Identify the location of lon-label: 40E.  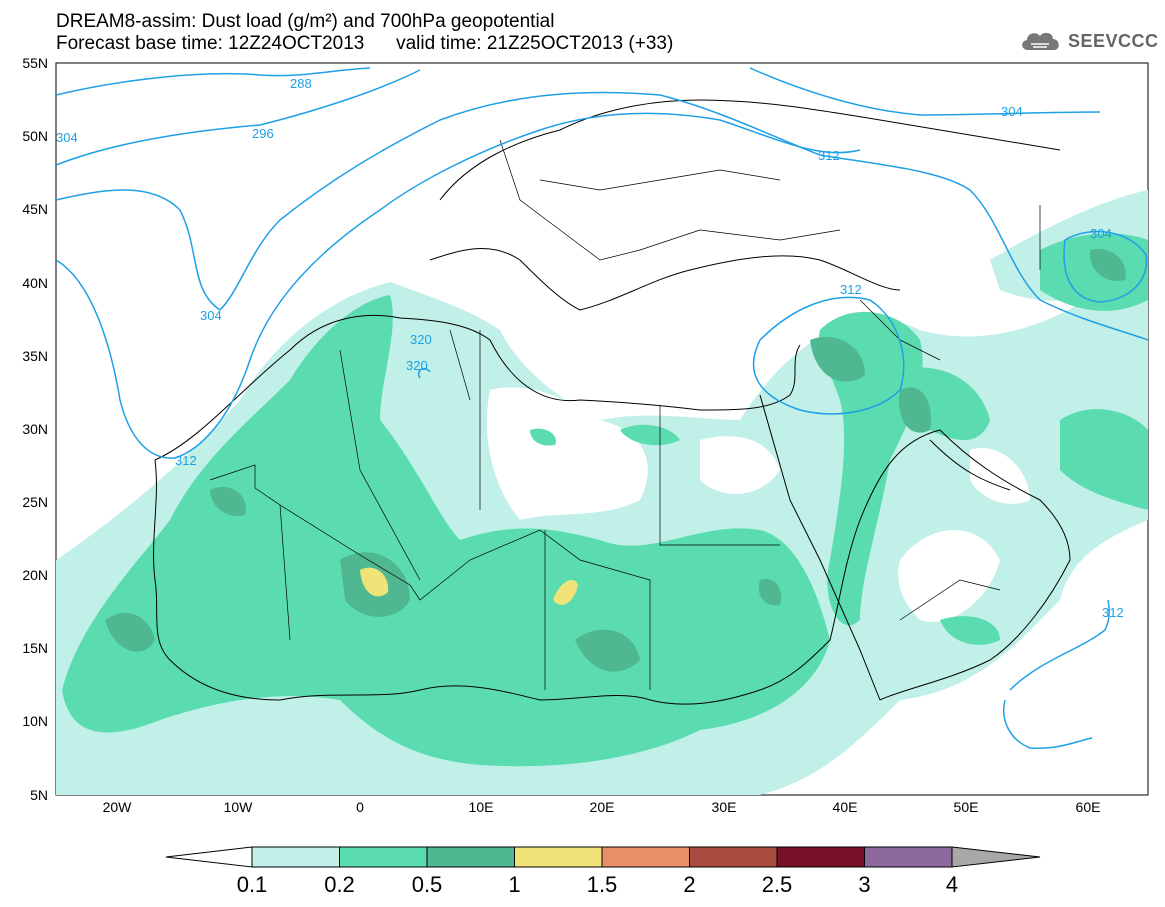
(845, 807).